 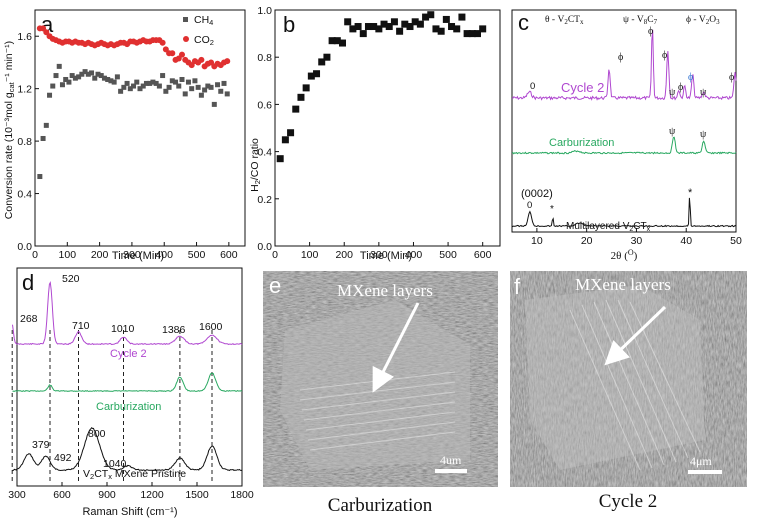 I want to click on panel-e-sem-image: e MXene layers 4um, so click(x=380, y=379).